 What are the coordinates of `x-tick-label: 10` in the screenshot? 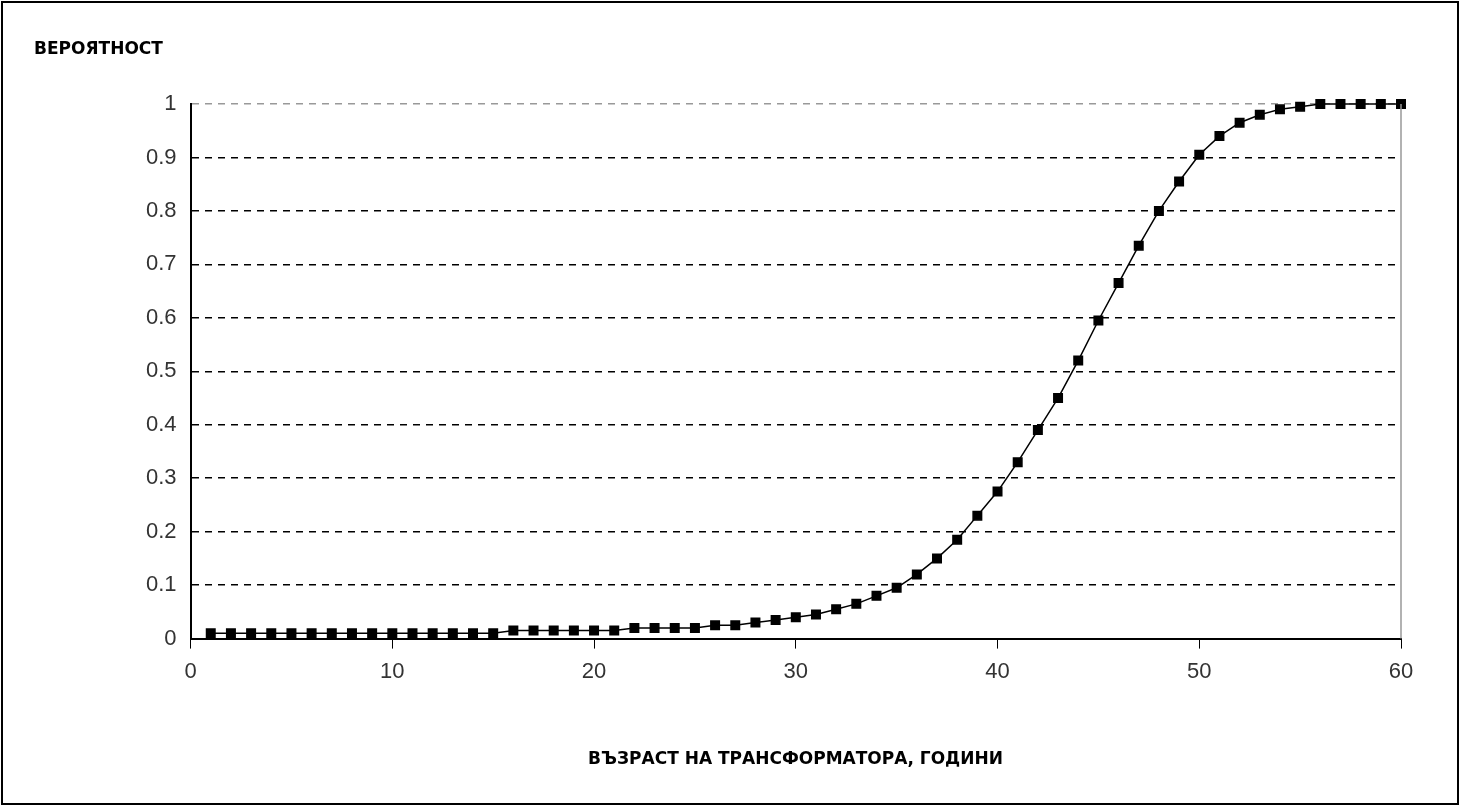 It's located at (392, 670).